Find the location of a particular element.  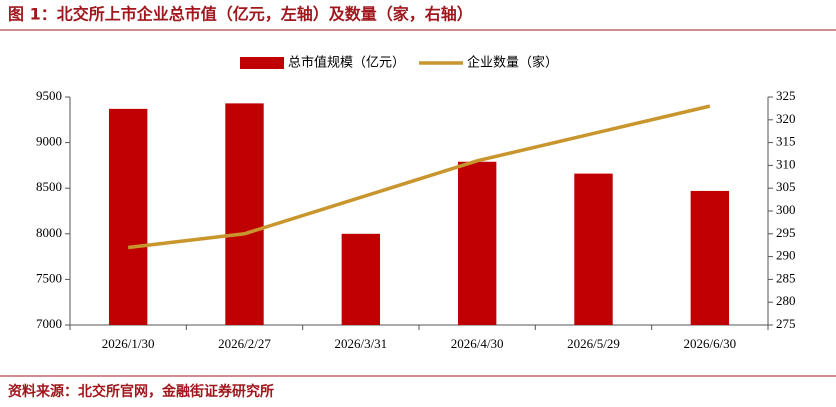

y2-tick-label: 325 is located at coordinates (786, 95).